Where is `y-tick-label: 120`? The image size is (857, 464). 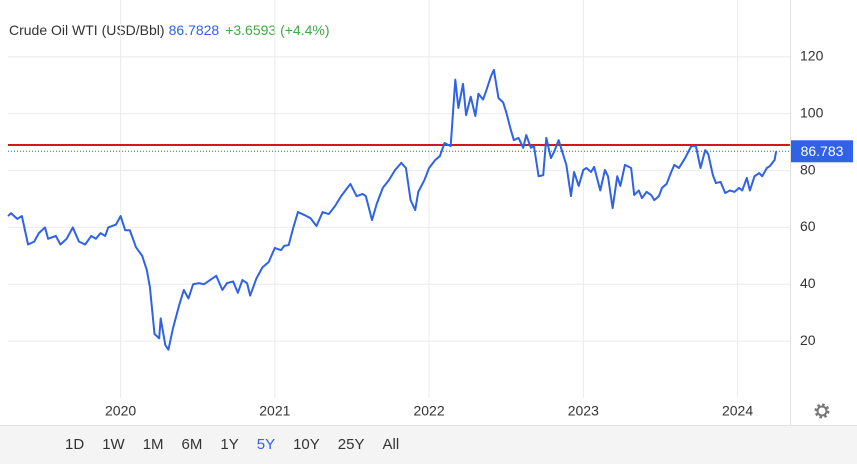
y-tick-label: 120 is located at coordinates (812, 56).